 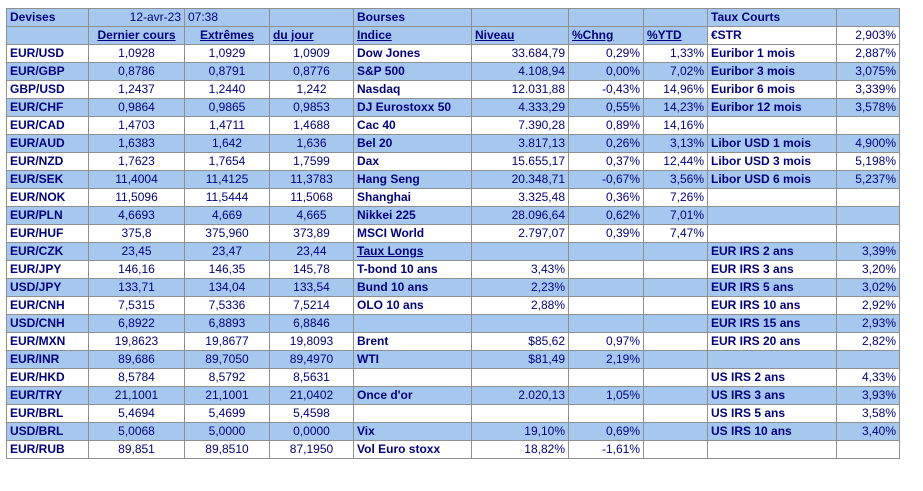 What do you see at coordinates (520, 449) in the screenshot?
I see `index-level: 18,82%` at bounding box center [520, 449].